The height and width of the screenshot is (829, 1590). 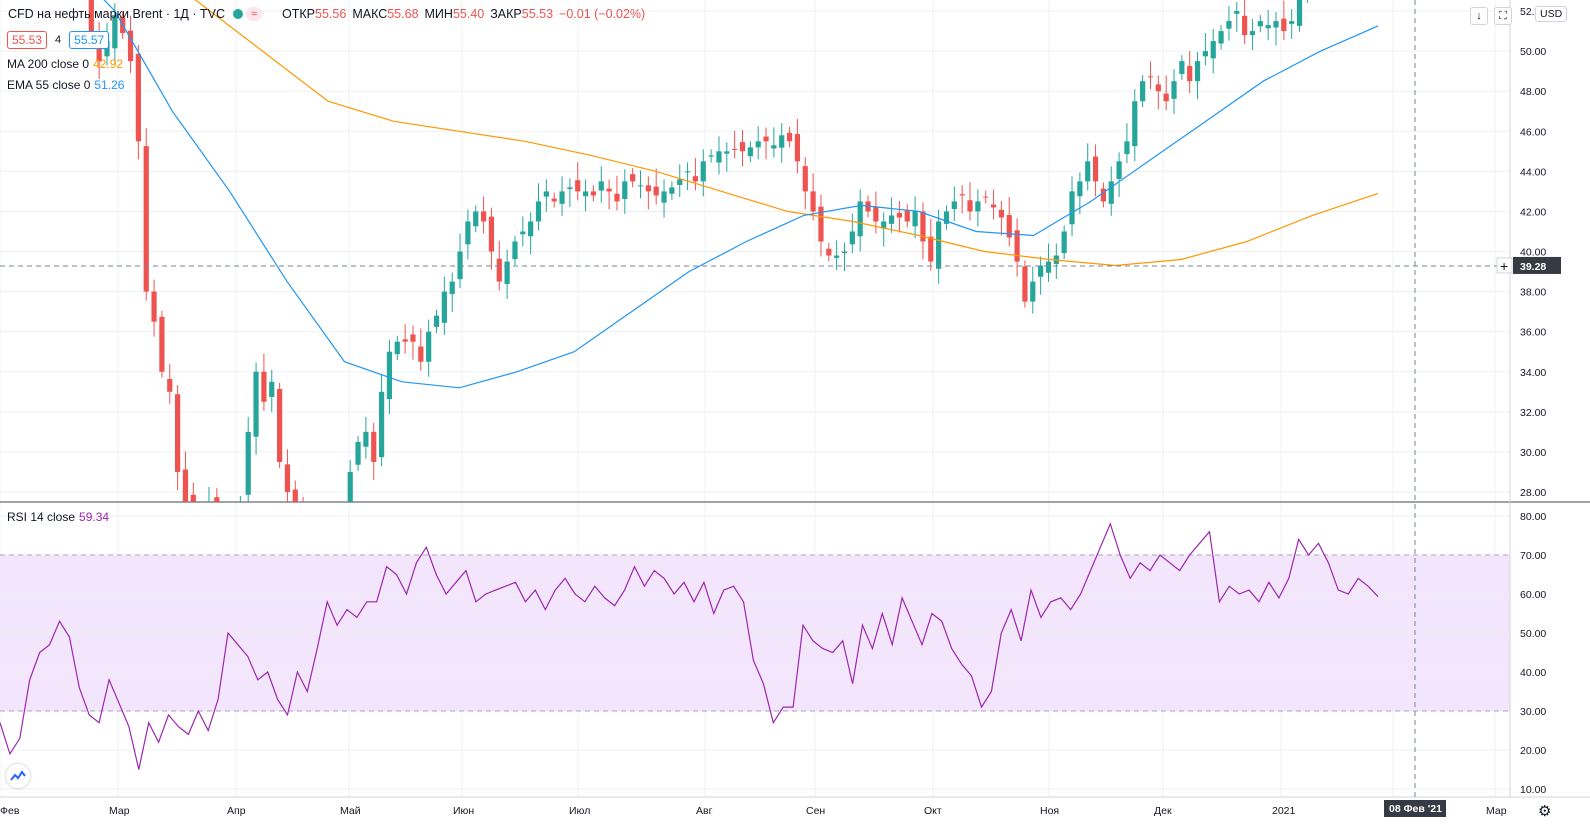 What do you see at coordinates (27, 40) in the screenshot?
I see `sell-button: 55.53` at bounding box center [27, 40].